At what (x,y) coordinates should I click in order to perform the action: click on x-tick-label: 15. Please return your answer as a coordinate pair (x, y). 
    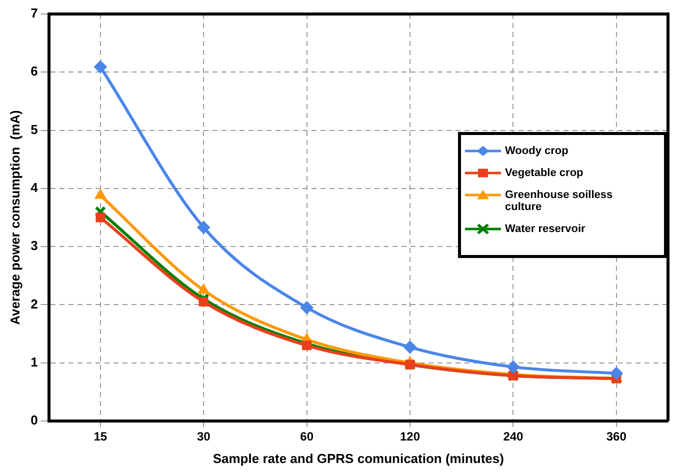
    Looking at the image, I should click on (101, 437).